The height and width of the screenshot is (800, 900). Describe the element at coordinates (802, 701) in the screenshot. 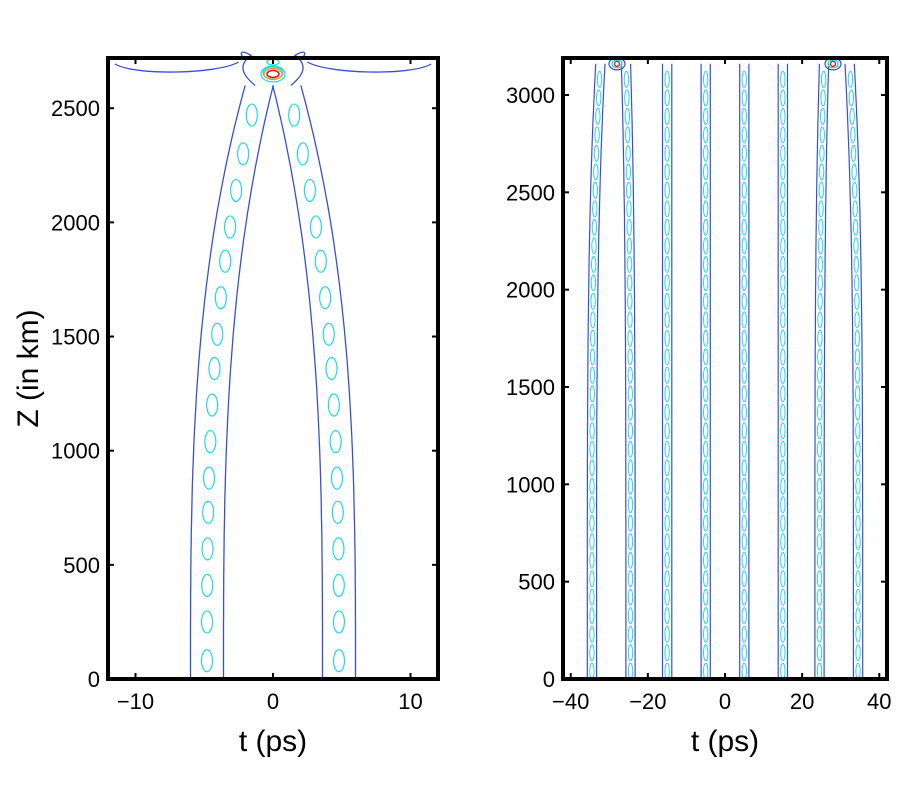

I see `x-tick-label: 20` at that location.